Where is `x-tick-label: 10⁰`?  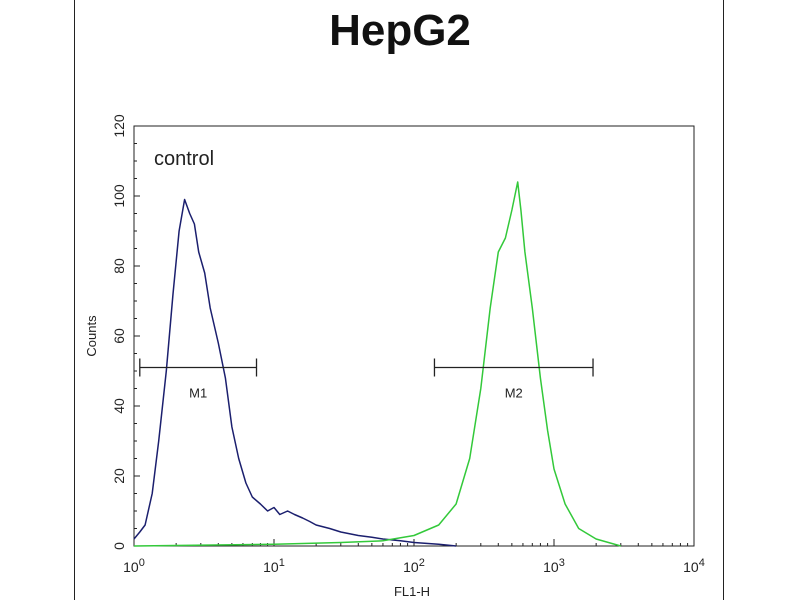
x-tick-label: 10⁰ is located at coordinates (134, 566).